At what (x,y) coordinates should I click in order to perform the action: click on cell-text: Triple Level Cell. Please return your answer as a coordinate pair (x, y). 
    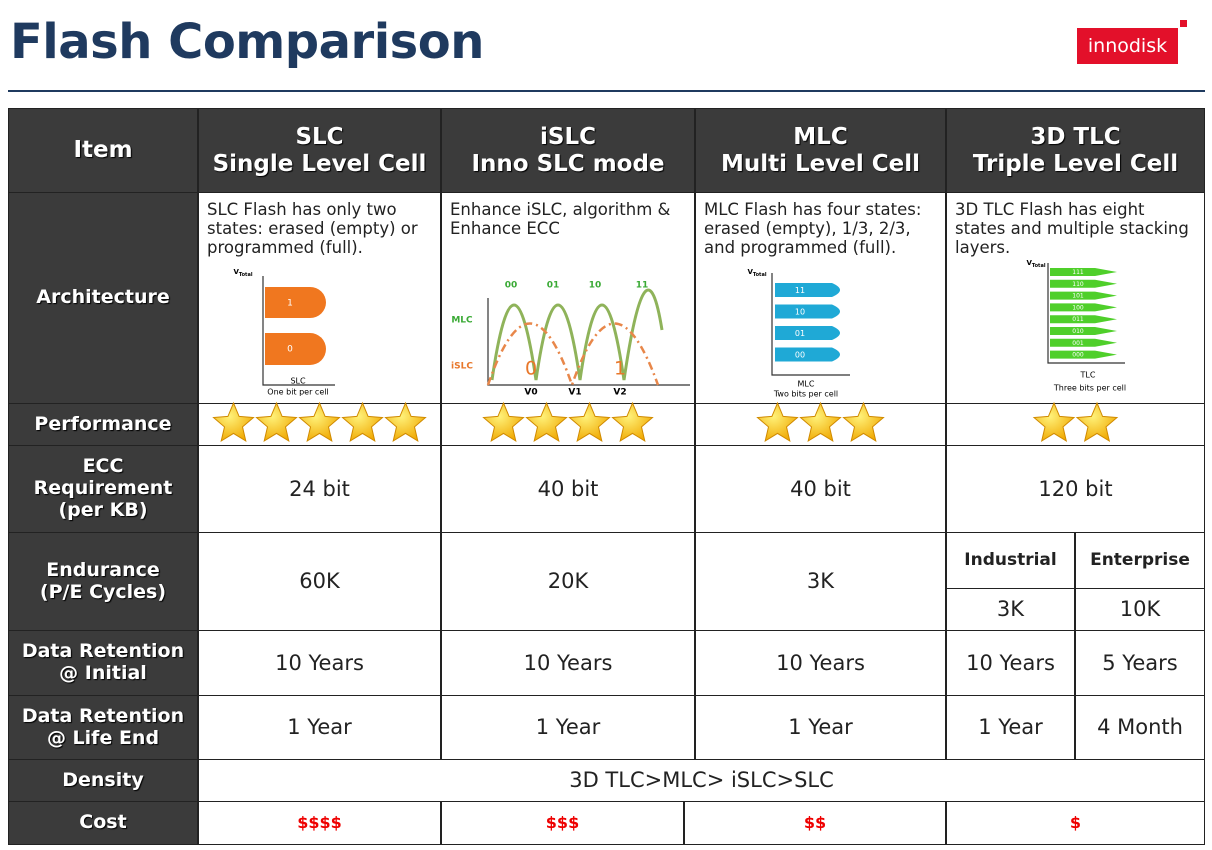
    Looking at the image, I should click on (1075, 163).